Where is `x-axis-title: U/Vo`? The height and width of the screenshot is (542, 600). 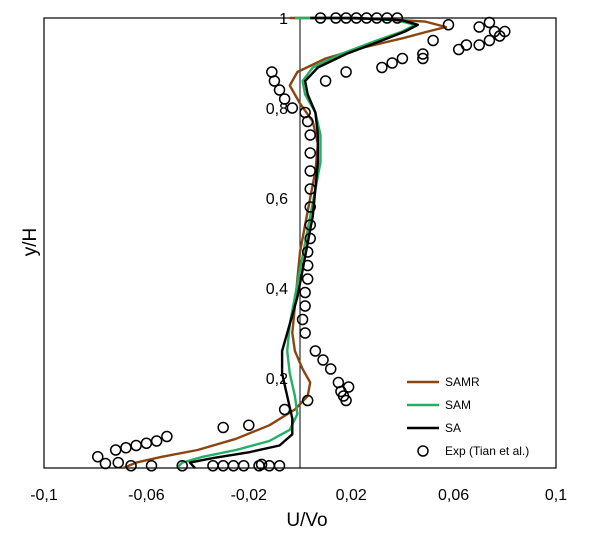 x-axis-title: U/Vo is located at coordinates (306, 520).